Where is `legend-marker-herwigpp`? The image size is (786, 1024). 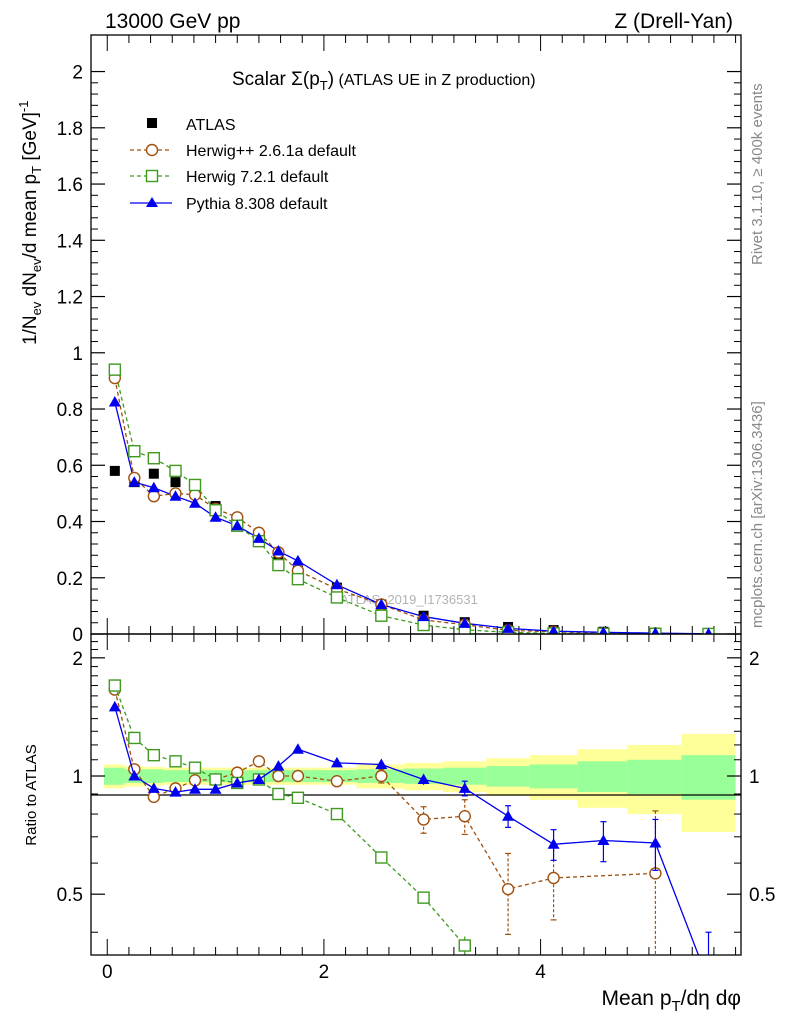 legend-marker-herwigpp is located at coordinates (152, 150).